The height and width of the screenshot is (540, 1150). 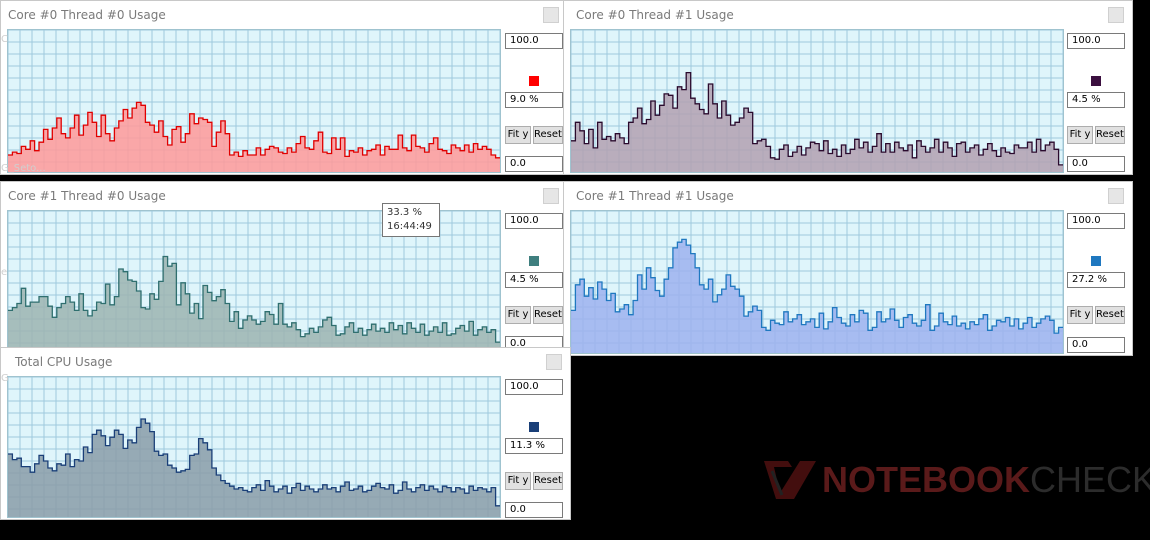 I want to click on window-title: Total CPU Usage, so click(x=64, y=362).